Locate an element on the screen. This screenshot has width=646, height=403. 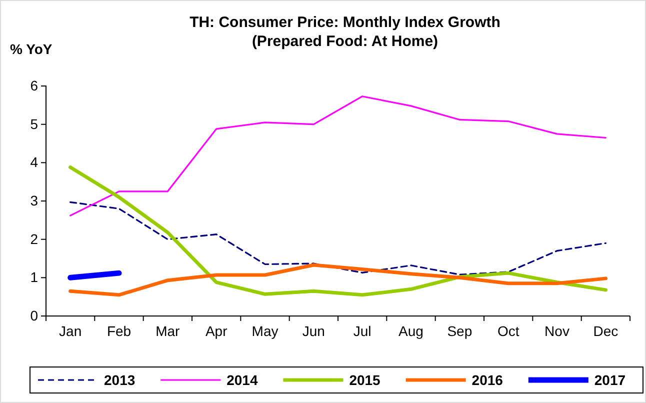
legend-label: 2014 is located at coordinates (242, 380).